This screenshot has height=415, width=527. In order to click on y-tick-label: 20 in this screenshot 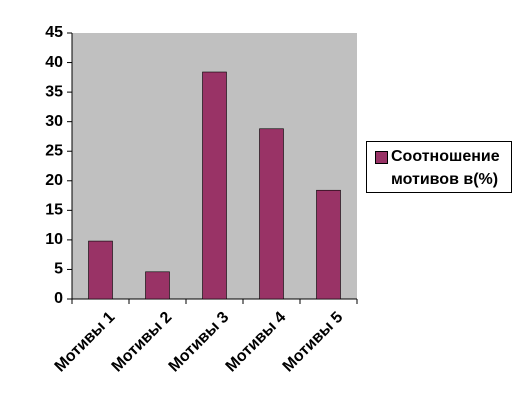, I will do `click(54, 180)`.